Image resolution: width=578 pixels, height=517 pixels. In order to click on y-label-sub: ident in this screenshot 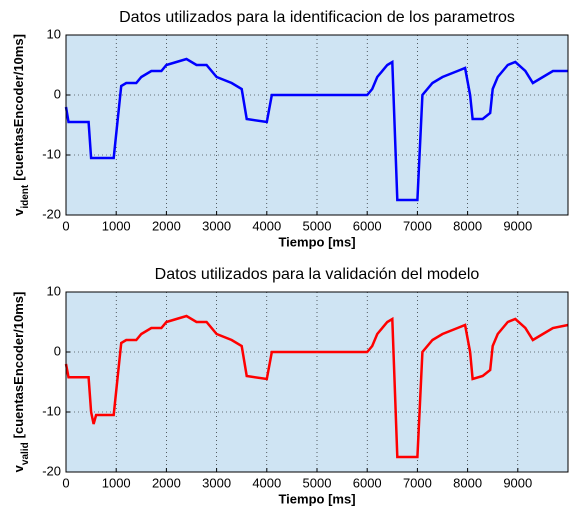, I will do `click(25, 196)`.